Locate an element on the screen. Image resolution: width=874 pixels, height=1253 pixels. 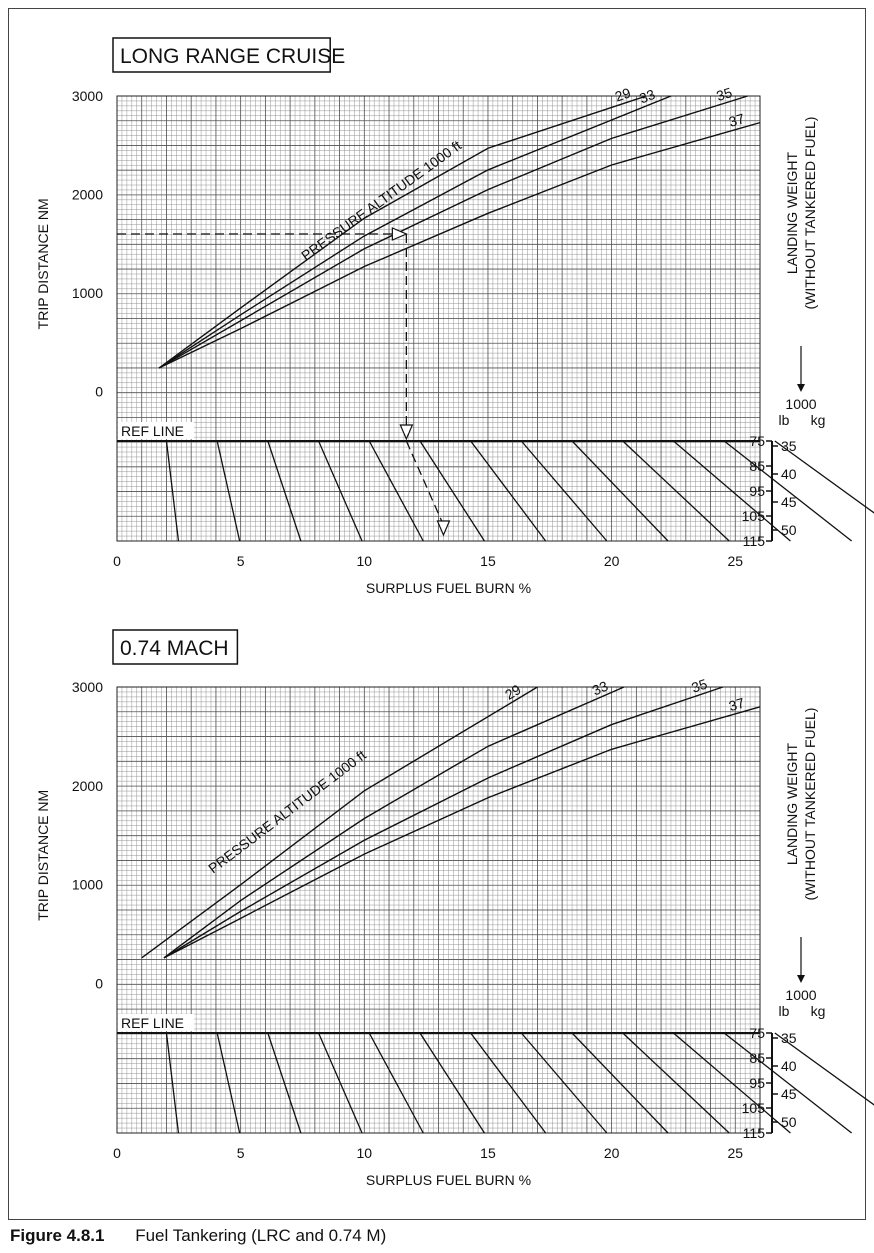
figure-caption-text: Fuel Tankering (LRC and 0.74 M) is located at coordinates (261, 1235).